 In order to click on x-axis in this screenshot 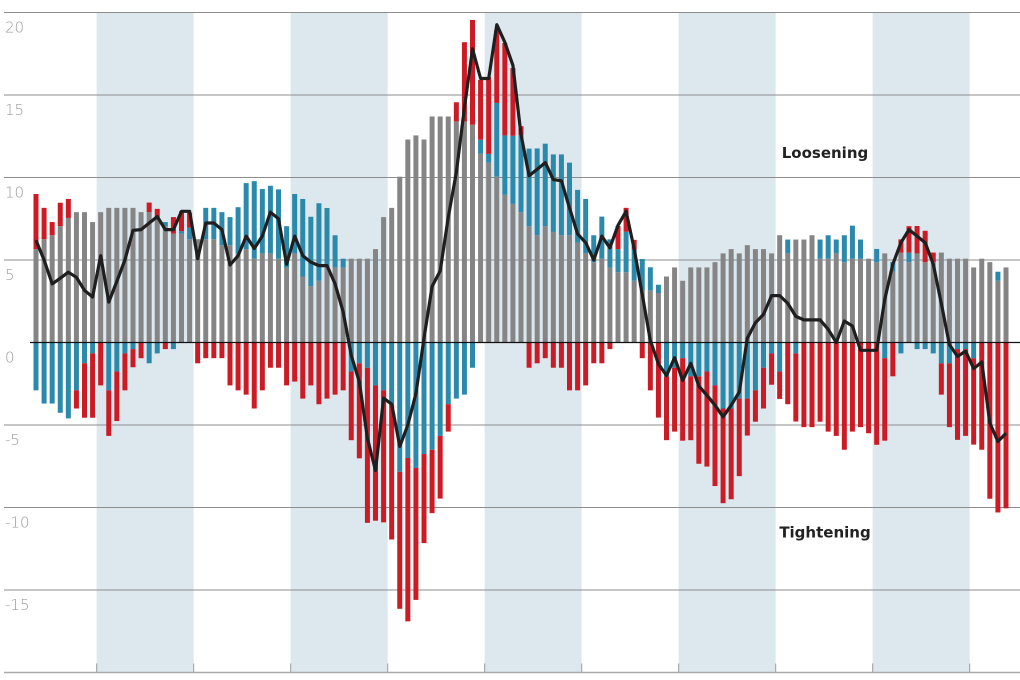, I will do `click(512, 668)`.